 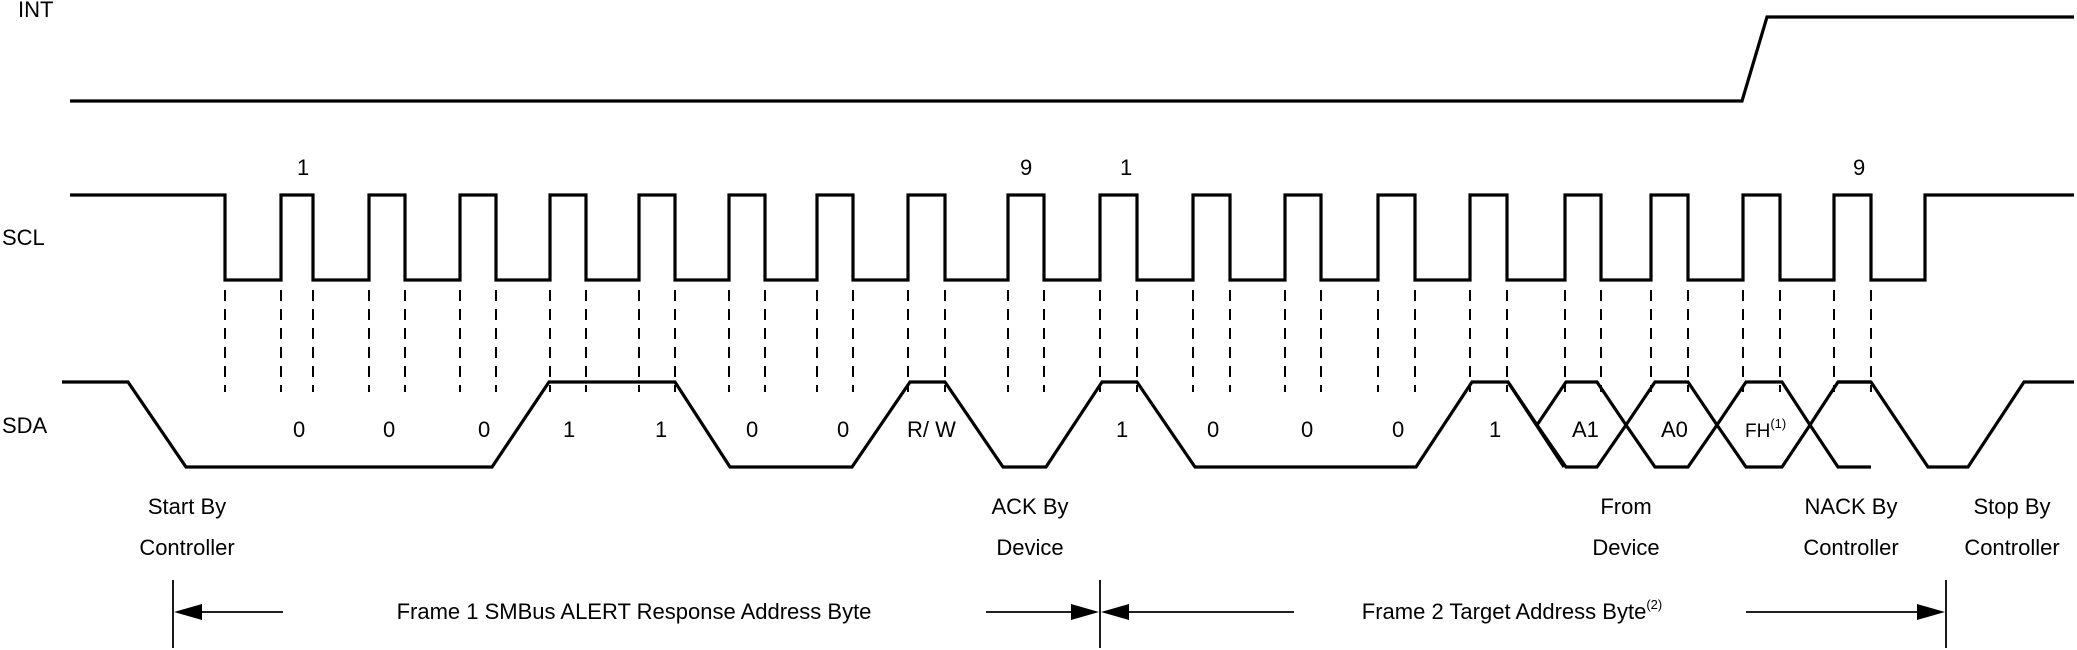 I want to click on scl-sda-dashed-guides, so click(x=1048, y=341).